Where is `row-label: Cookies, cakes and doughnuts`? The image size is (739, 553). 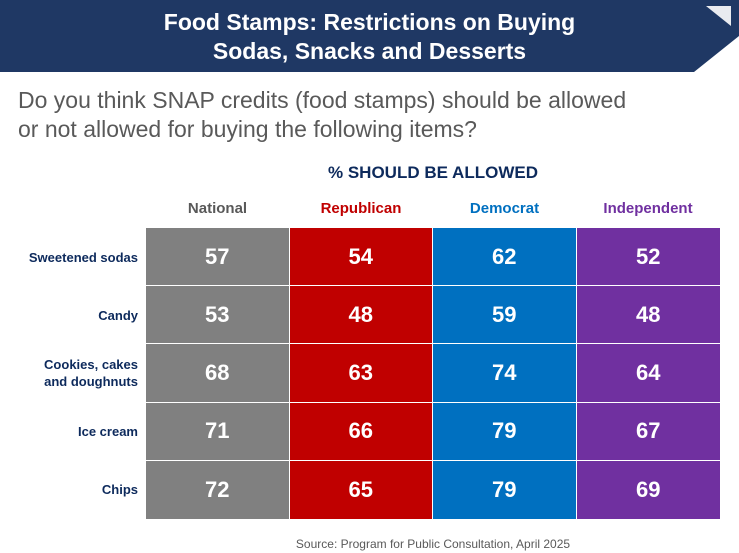 row-label: Cookies, cakes and doughnuts is located at coordinates (91, 373).